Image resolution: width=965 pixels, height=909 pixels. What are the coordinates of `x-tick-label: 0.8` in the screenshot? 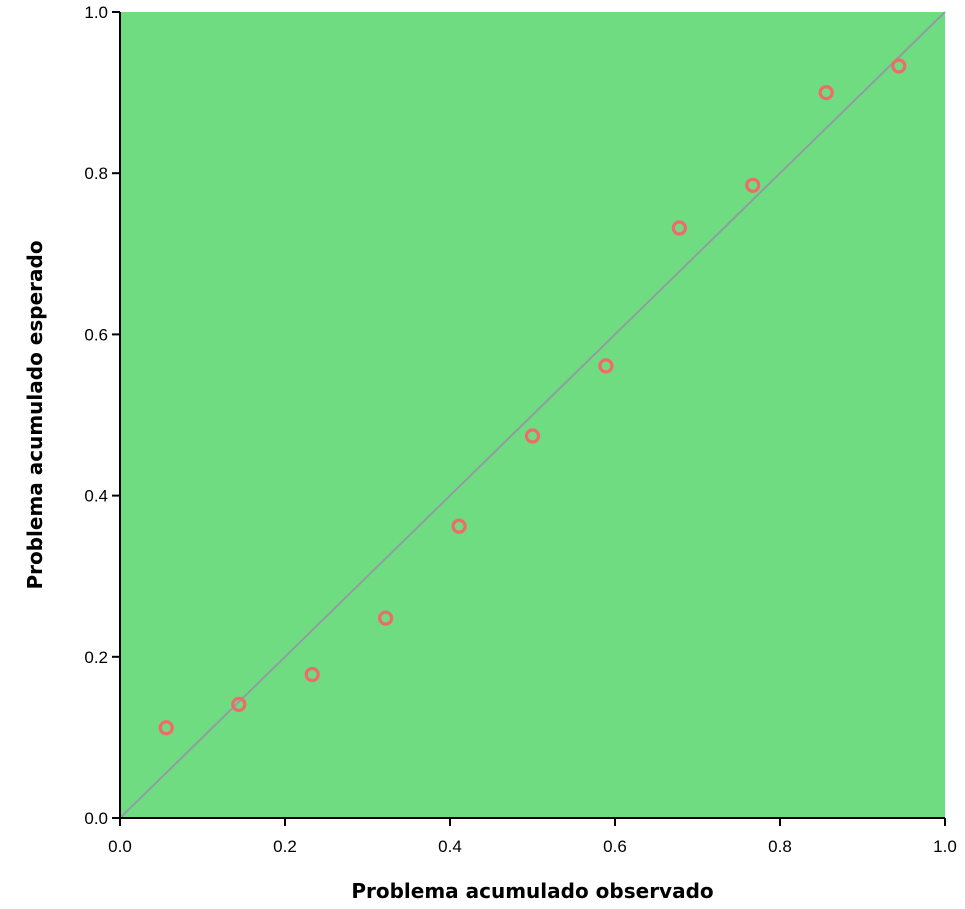 It's located at (780, 846).